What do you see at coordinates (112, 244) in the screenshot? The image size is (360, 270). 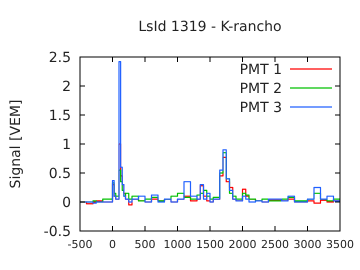 I see `x-tick-label: 0` at bounding box center [112, 244].